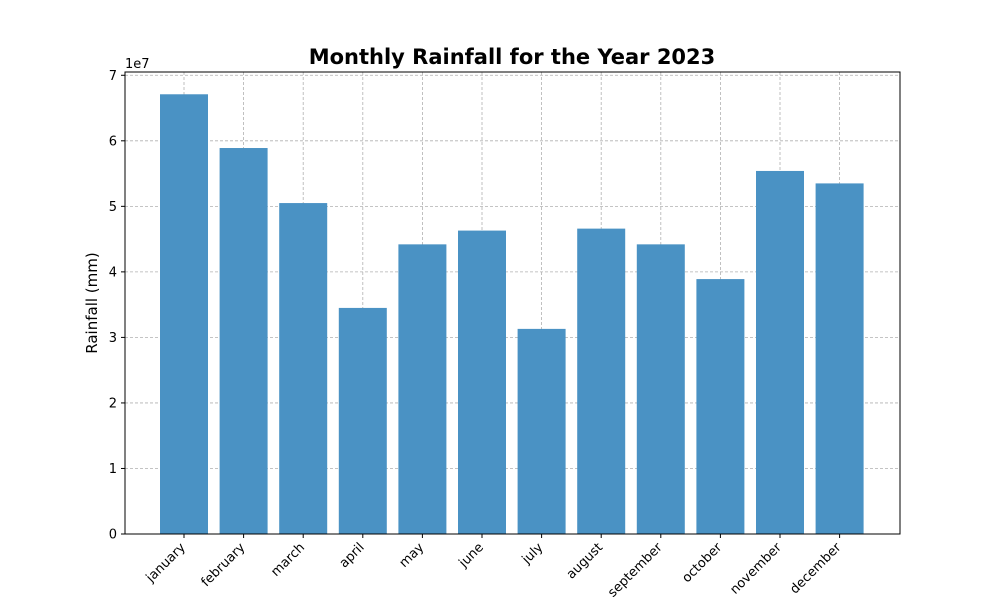  What do you see at coordinates (780, 352) in the screenshot?
I see `bar-november` at bounding box center [780, 352].